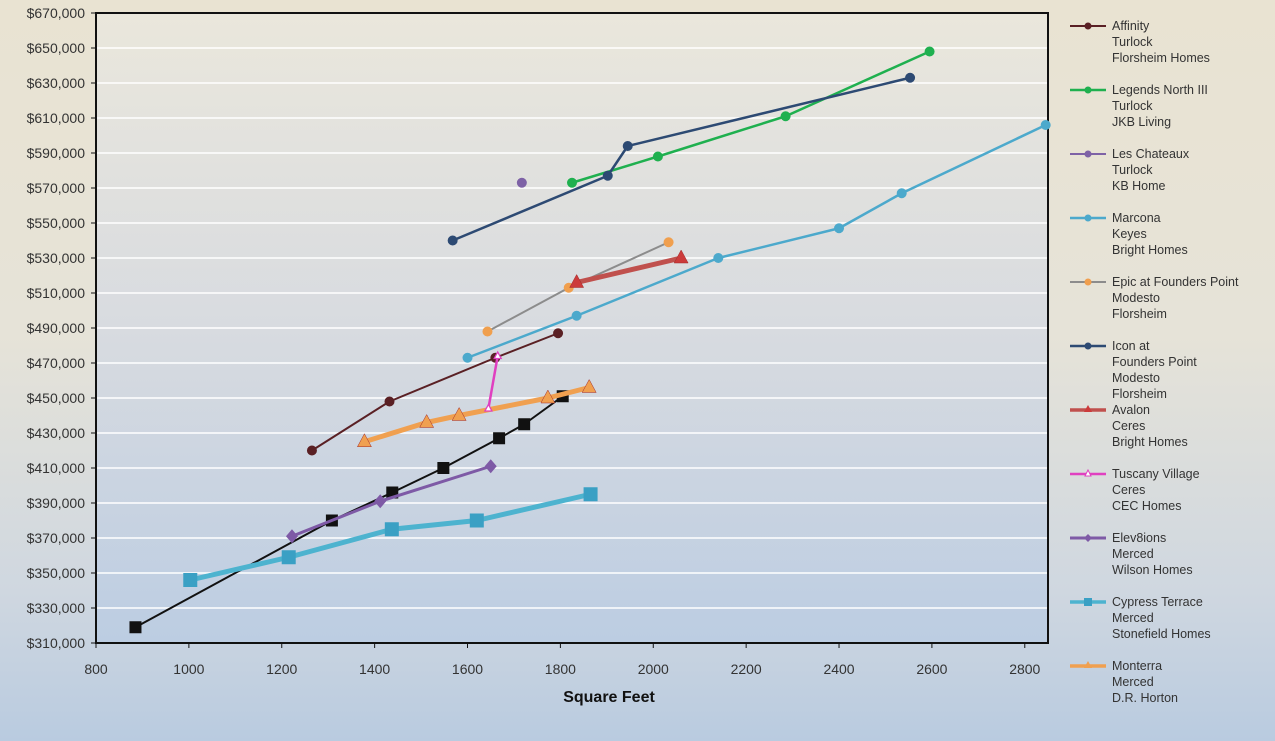 The width and height of the screenshot is (1275, 741). What do you see at coordinates (1135, 490) in the screenshot?
I see `legend-item-tuscany-village: Tuscany Village Ceres CEC Homes` at bounding box center [1135, 490].